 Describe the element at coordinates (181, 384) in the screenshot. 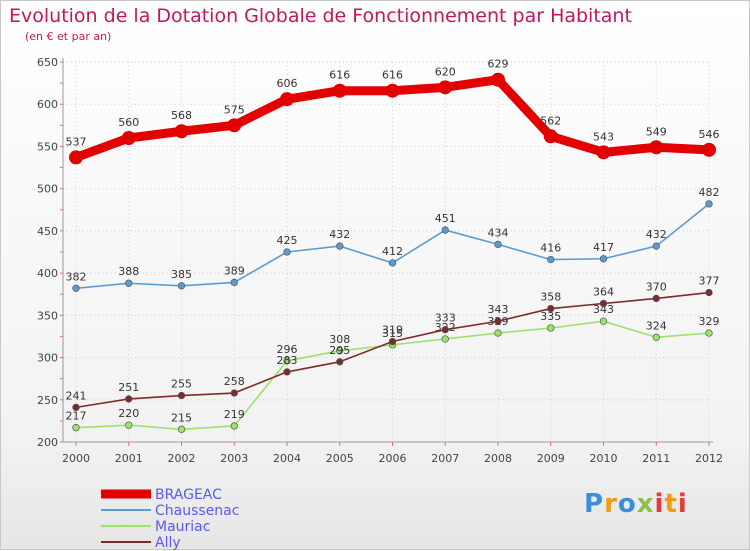

I see `data-label: 255` at that location.